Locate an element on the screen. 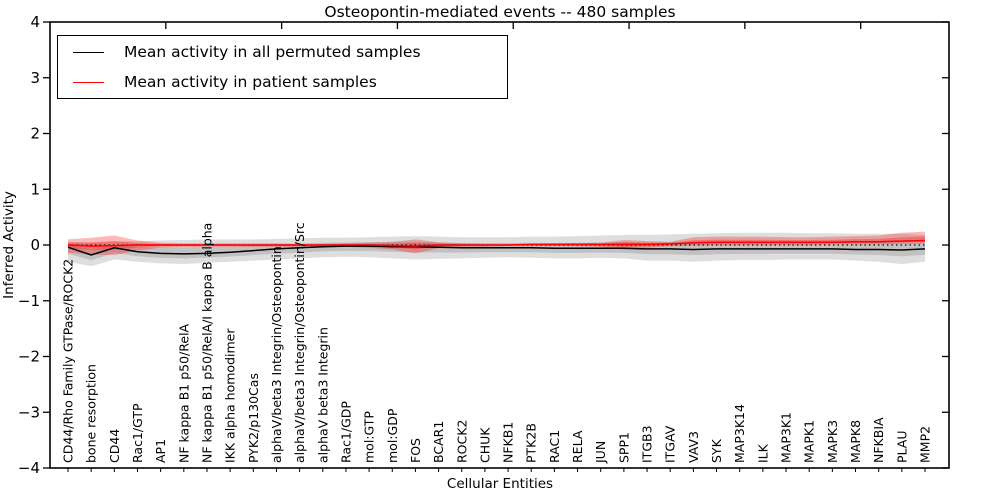 The width and height of the screenshot is (1000, 500). svg-text: mol:GDP is located at coordinates (392, 435).